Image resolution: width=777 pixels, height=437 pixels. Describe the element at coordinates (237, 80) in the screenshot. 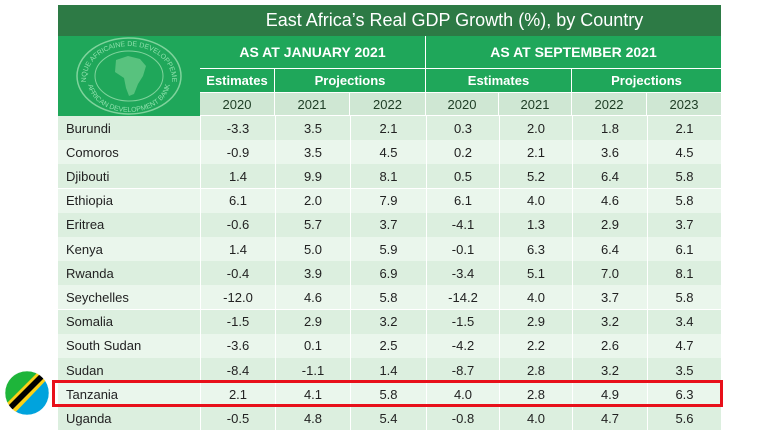

I see `jan-estimates-header: Estimates` at that location.